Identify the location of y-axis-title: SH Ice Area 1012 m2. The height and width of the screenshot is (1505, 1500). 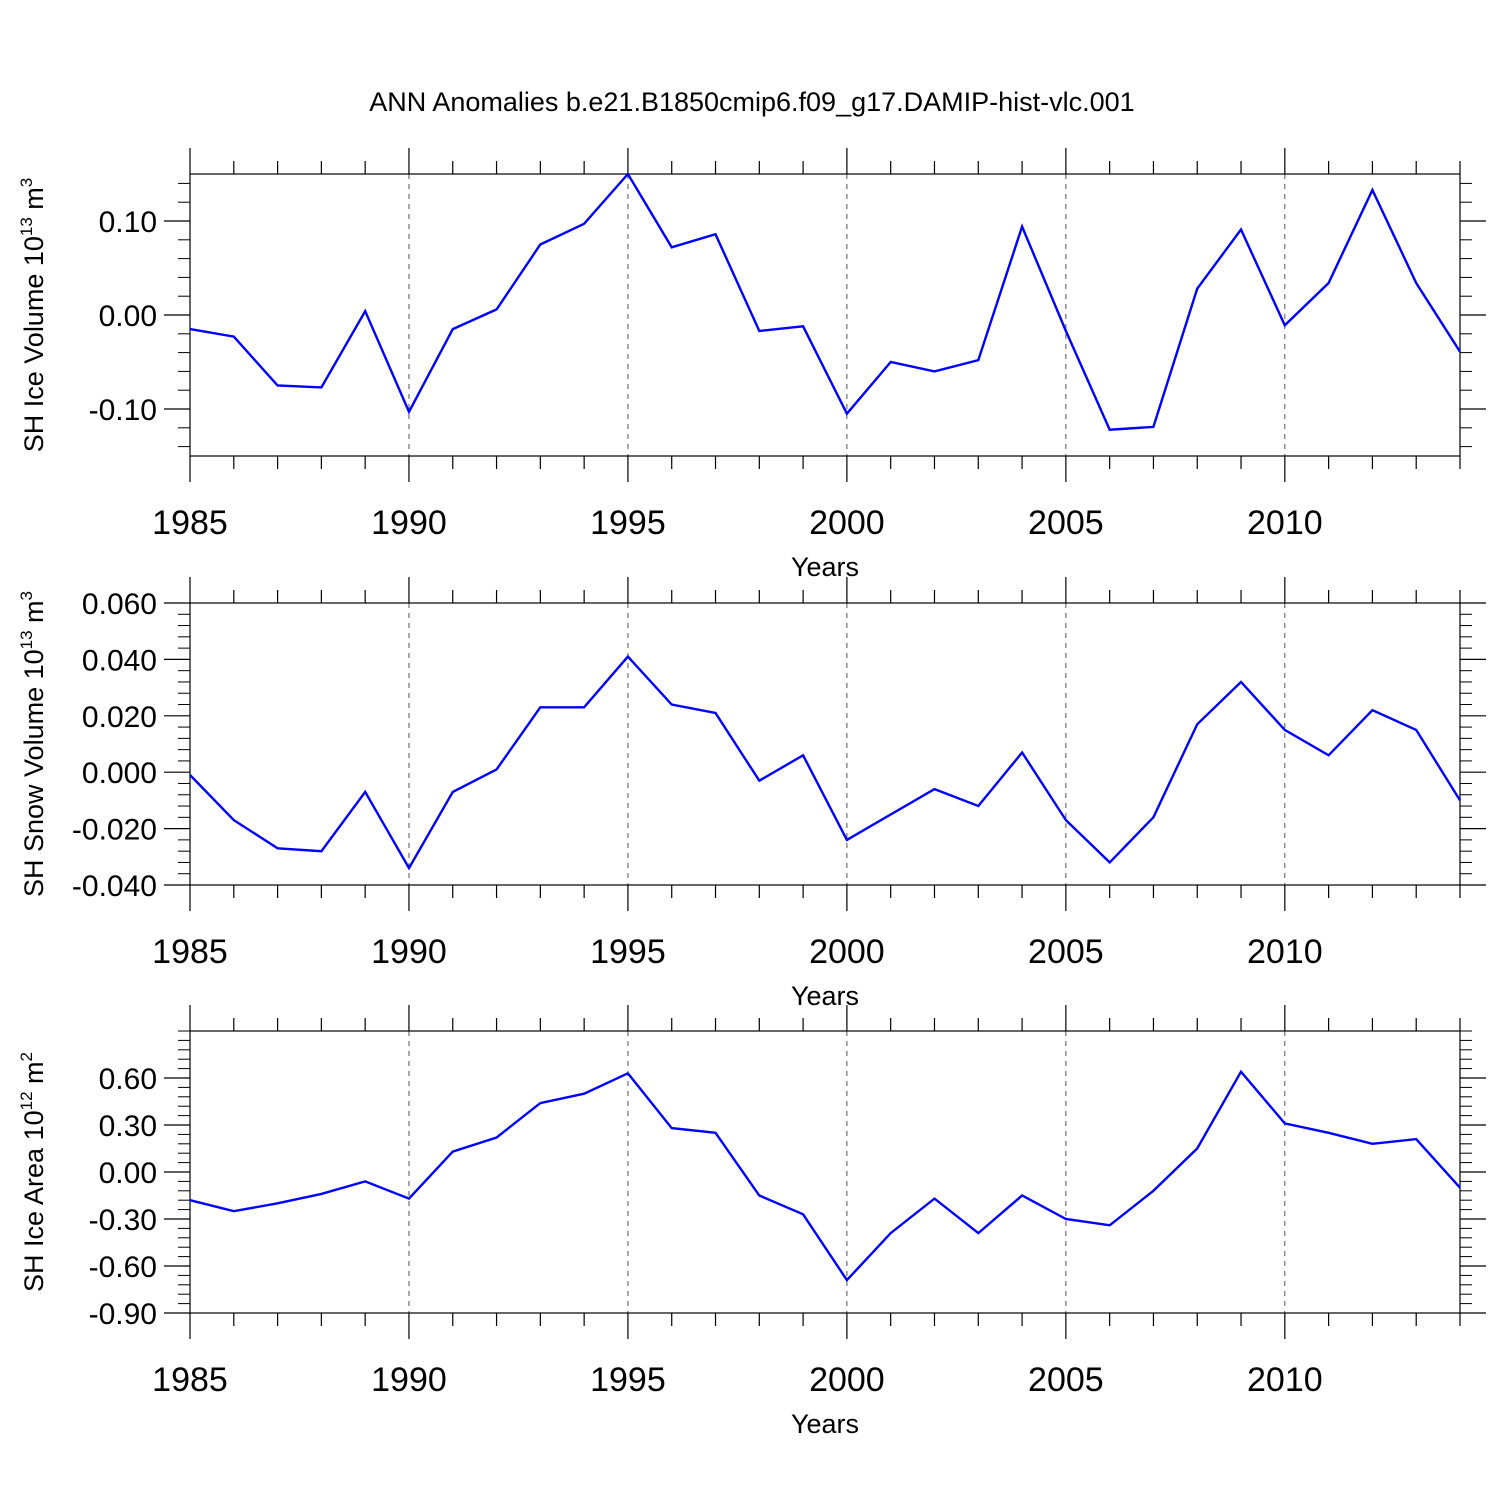
(33, 1172).